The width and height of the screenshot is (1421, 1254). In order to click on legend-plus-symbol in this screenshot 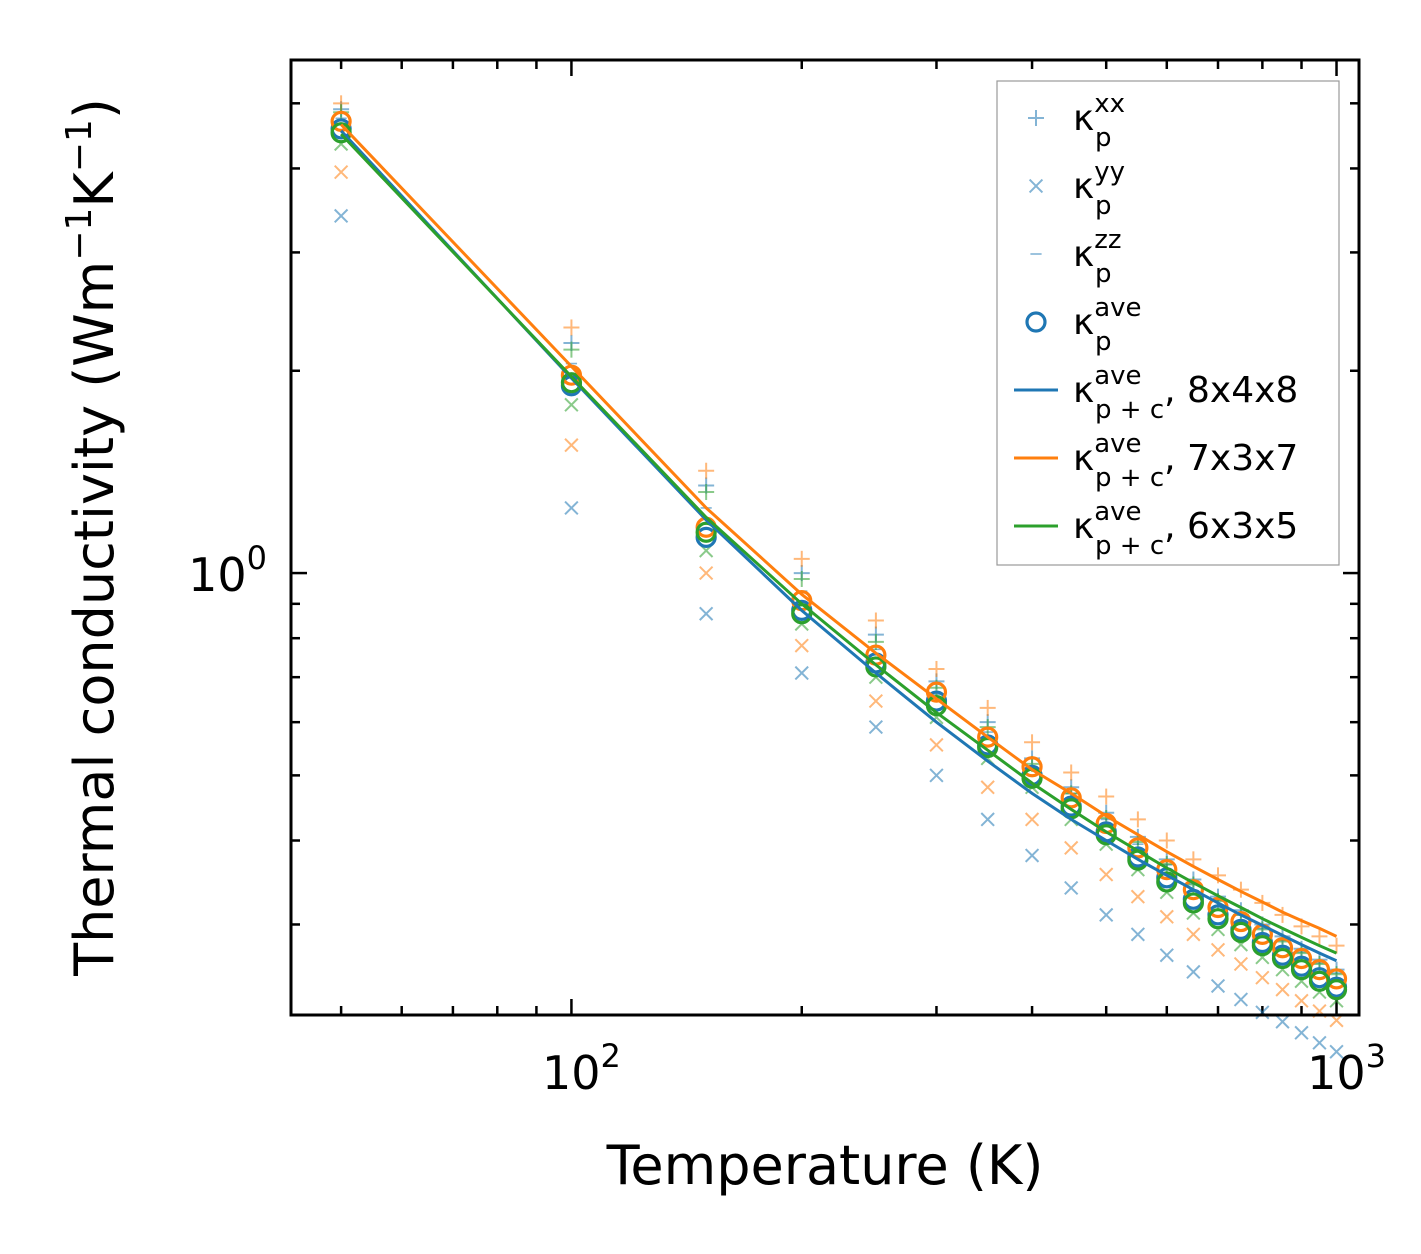, I will do `click(1036, 118)`.